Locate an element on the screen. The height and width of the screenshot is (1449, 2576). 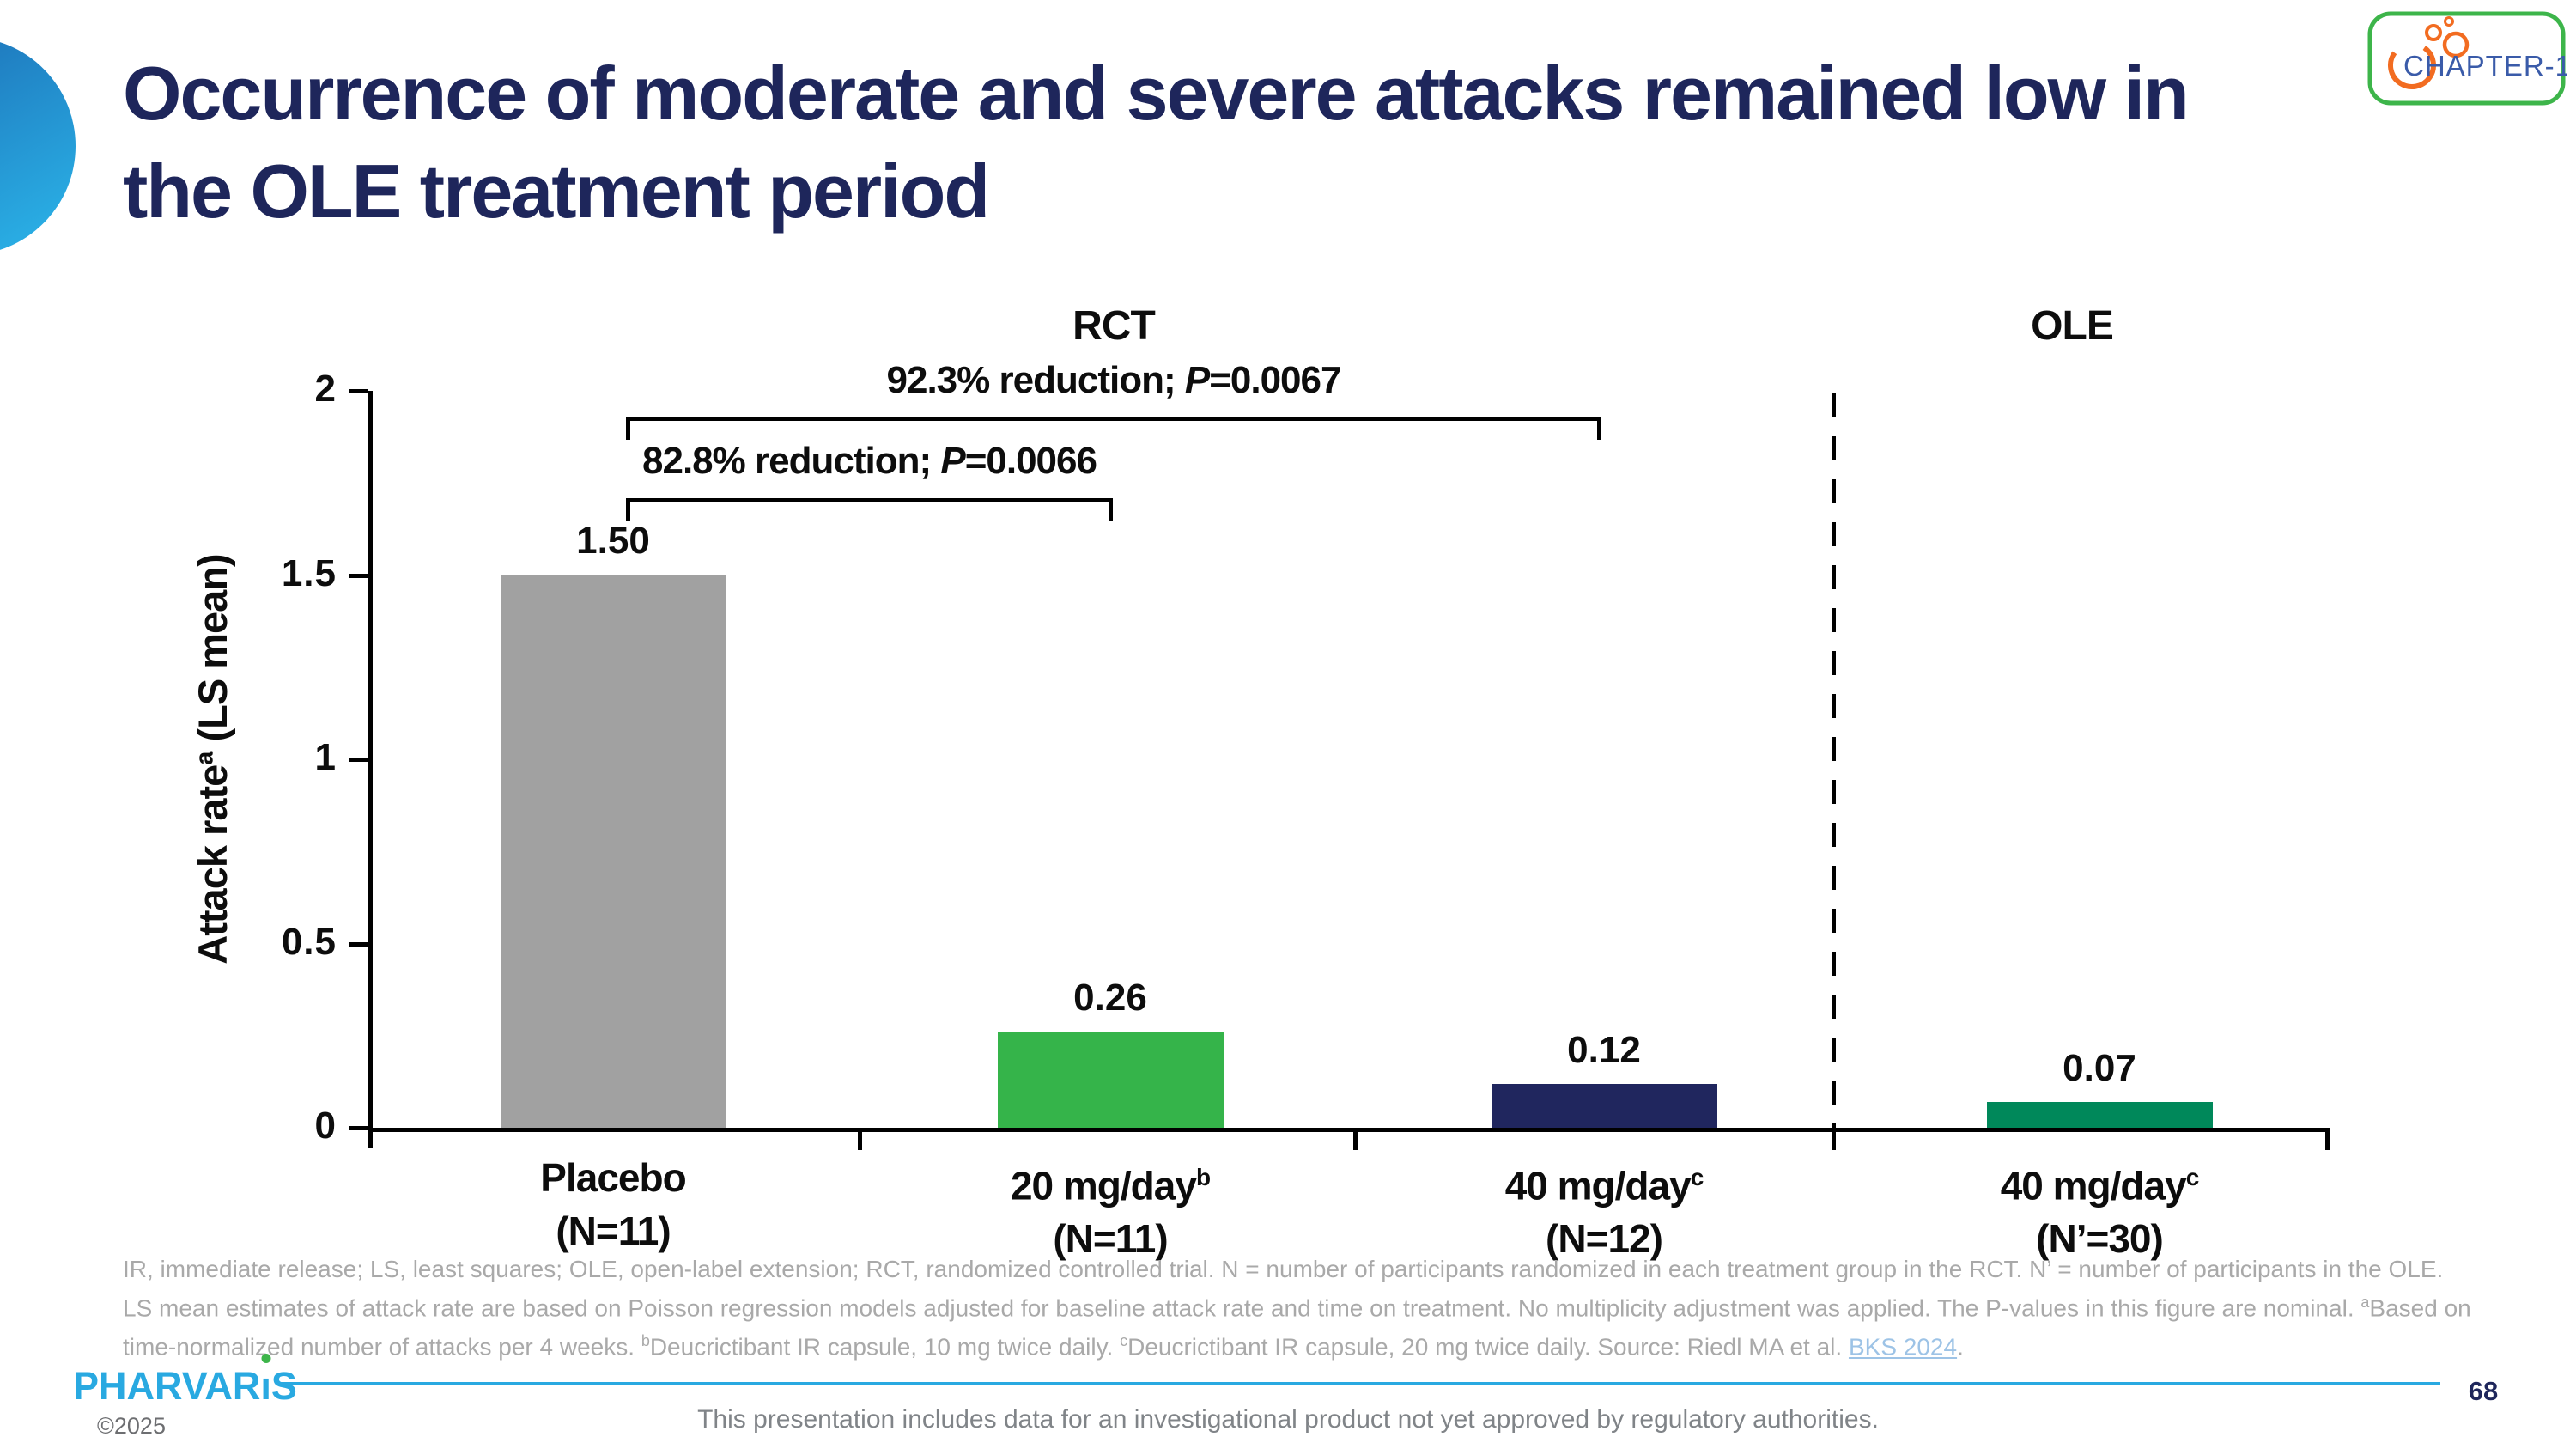
bar-category-label: Placebo (N=11) is located at coordinates (614, 1204).